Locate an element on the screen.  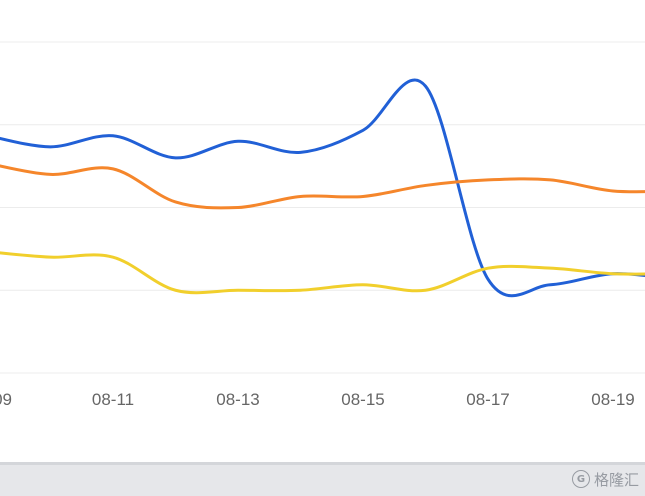
x-tick-label: 08-15 is located at coordinates (362, 399).